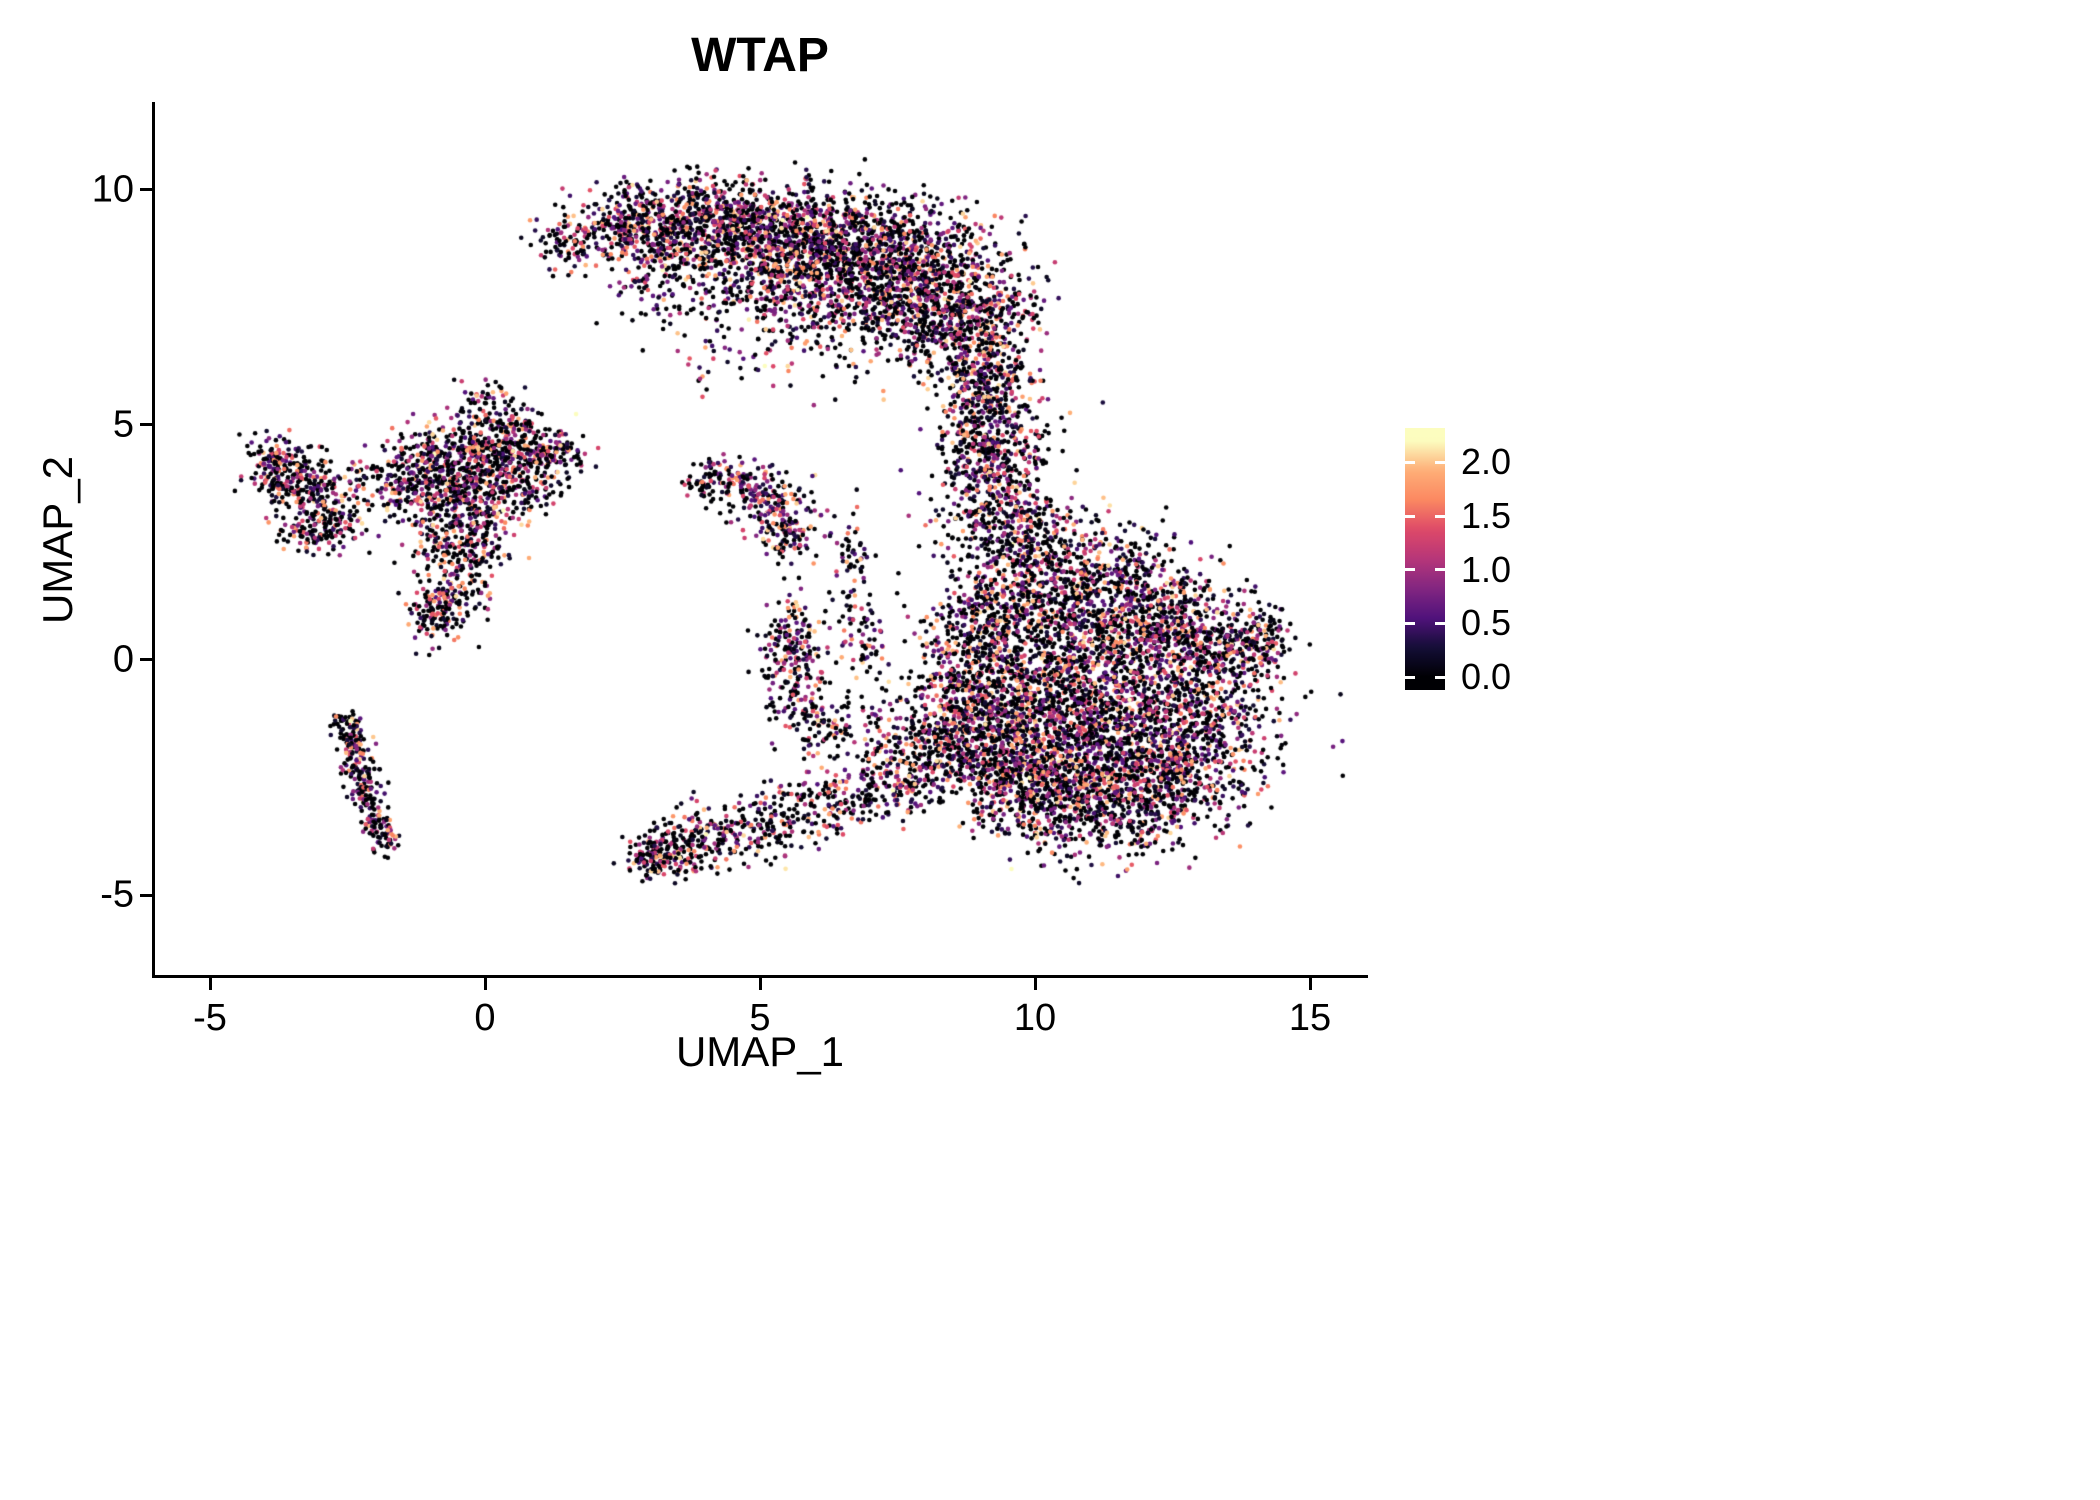 Image resolution: width=2100 pixels, height=1500 pixels. I want to click on x-tick-label: 0, so click(485, 1018).